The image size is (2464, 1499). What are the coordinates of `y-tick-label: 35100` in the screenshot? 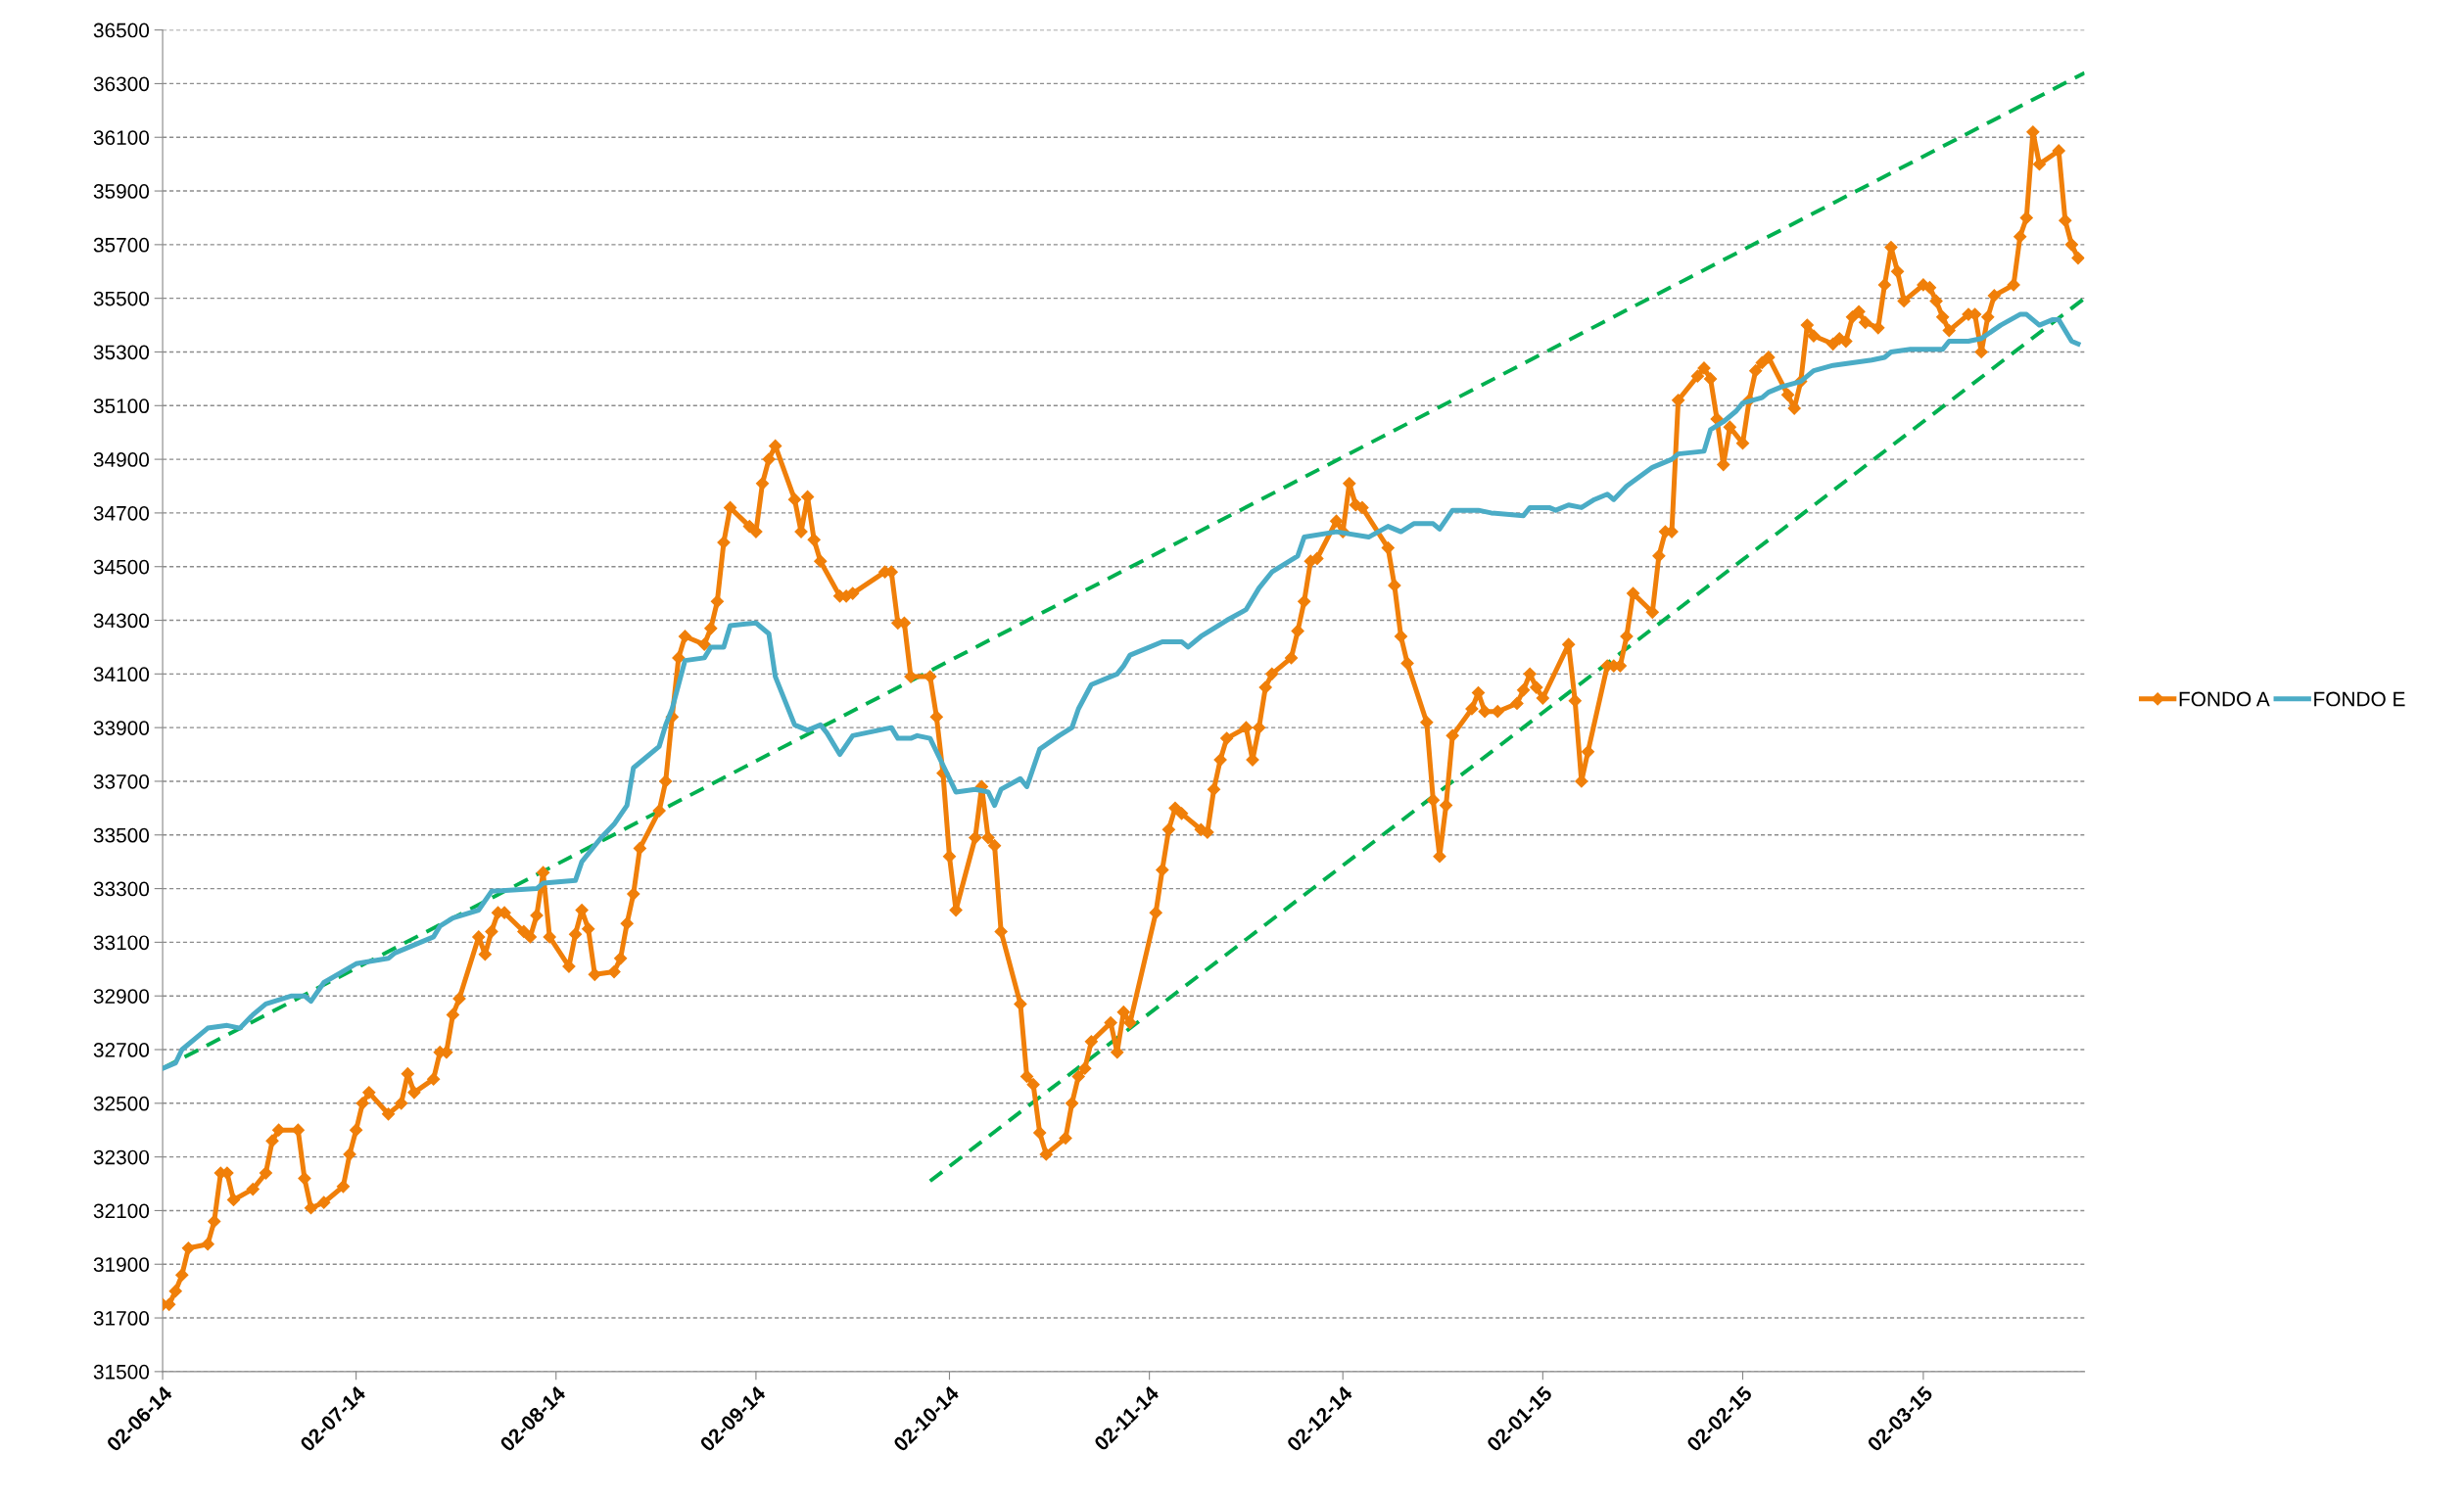 It's located at (121, 406).